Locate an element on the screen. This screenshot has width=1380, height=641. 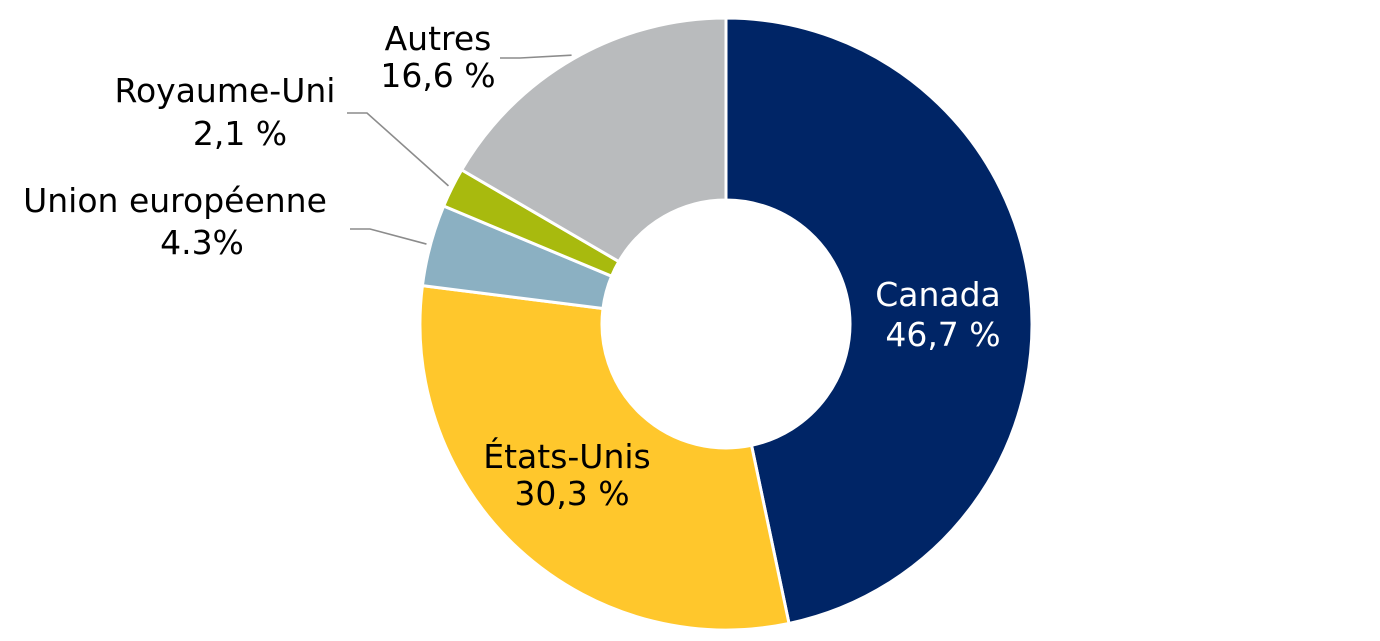
slice-autres is located at coordinates (594, 140).